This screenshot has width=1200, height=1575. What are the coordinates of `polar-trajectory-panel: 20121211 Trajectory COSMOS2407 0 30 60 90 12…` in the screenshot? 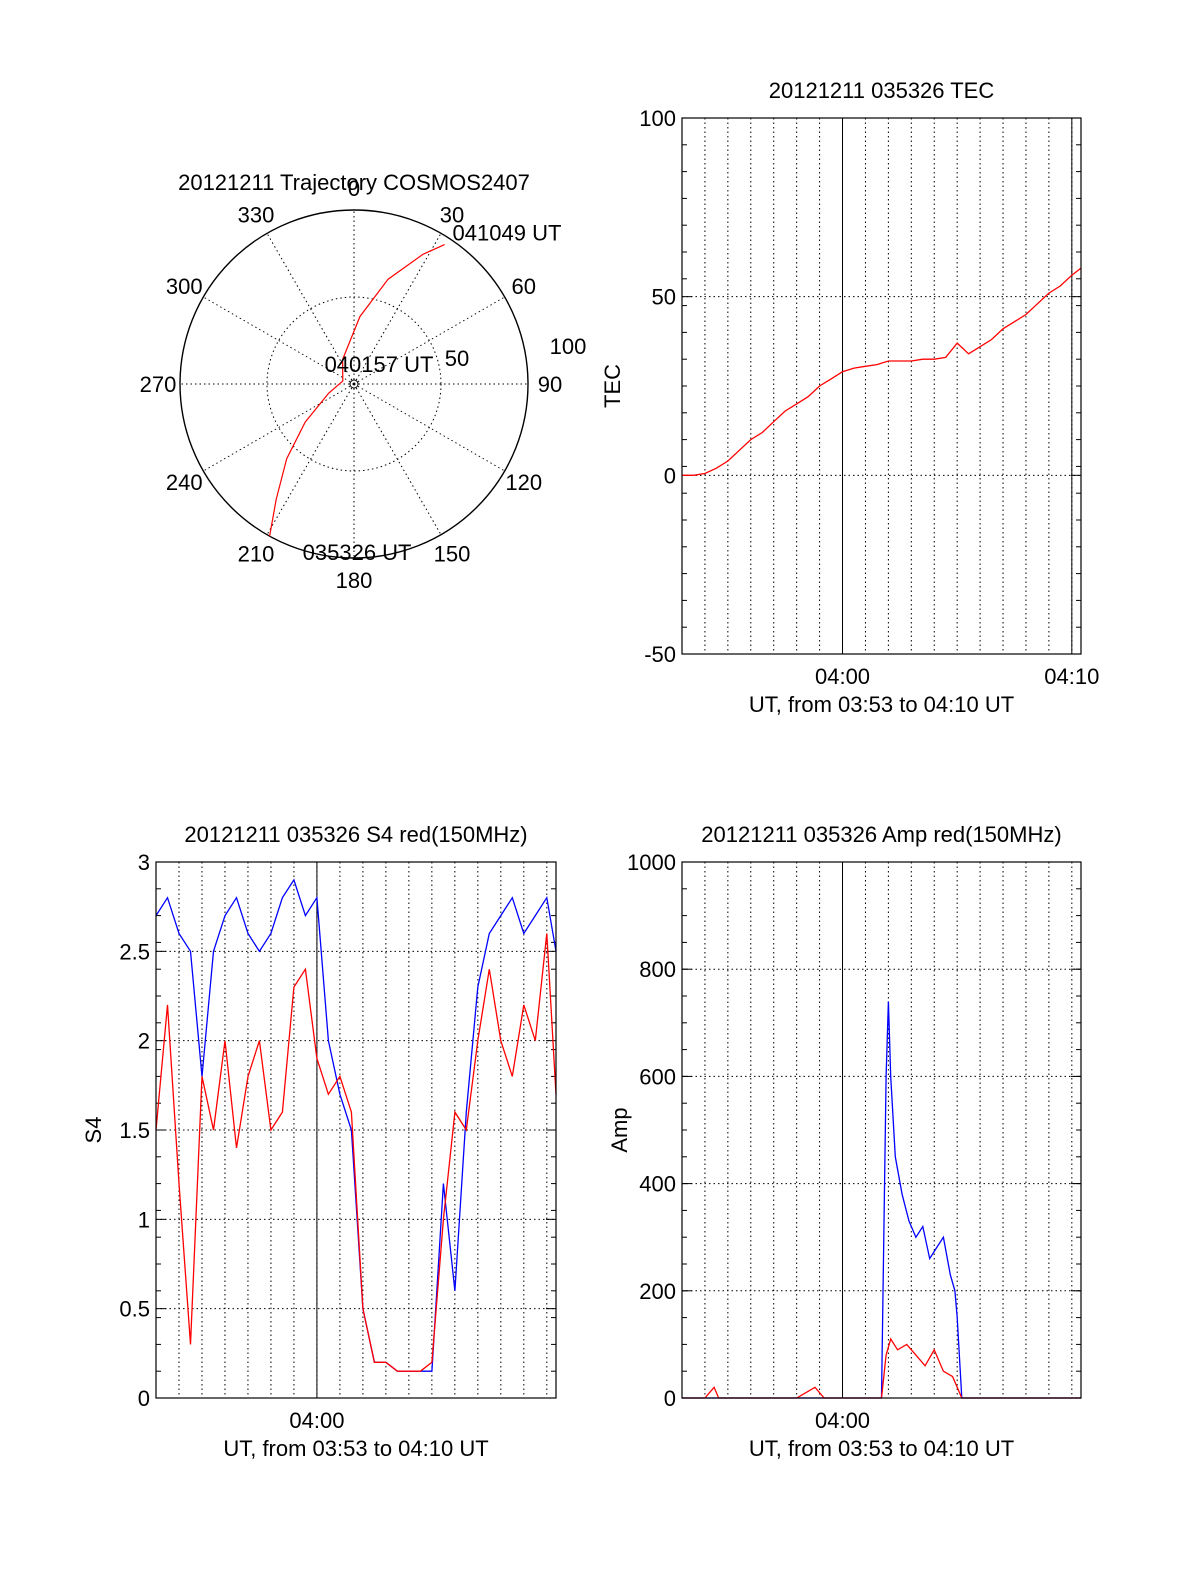 It's located at (363, 381).